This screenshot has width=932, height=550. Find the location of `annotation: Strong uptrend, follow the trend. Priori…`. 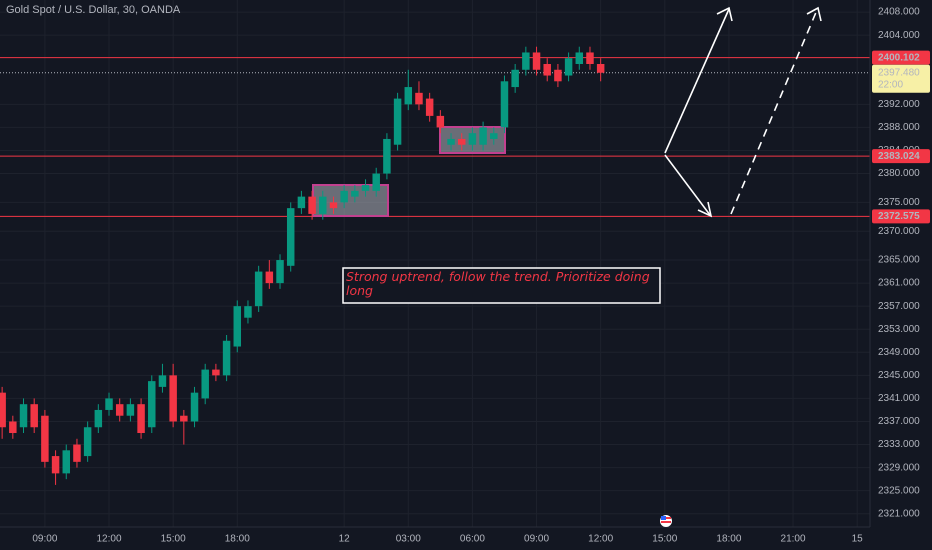

annotation: Strong uptrend, follow the trend. Priori… is located at coordinates (498, 284).